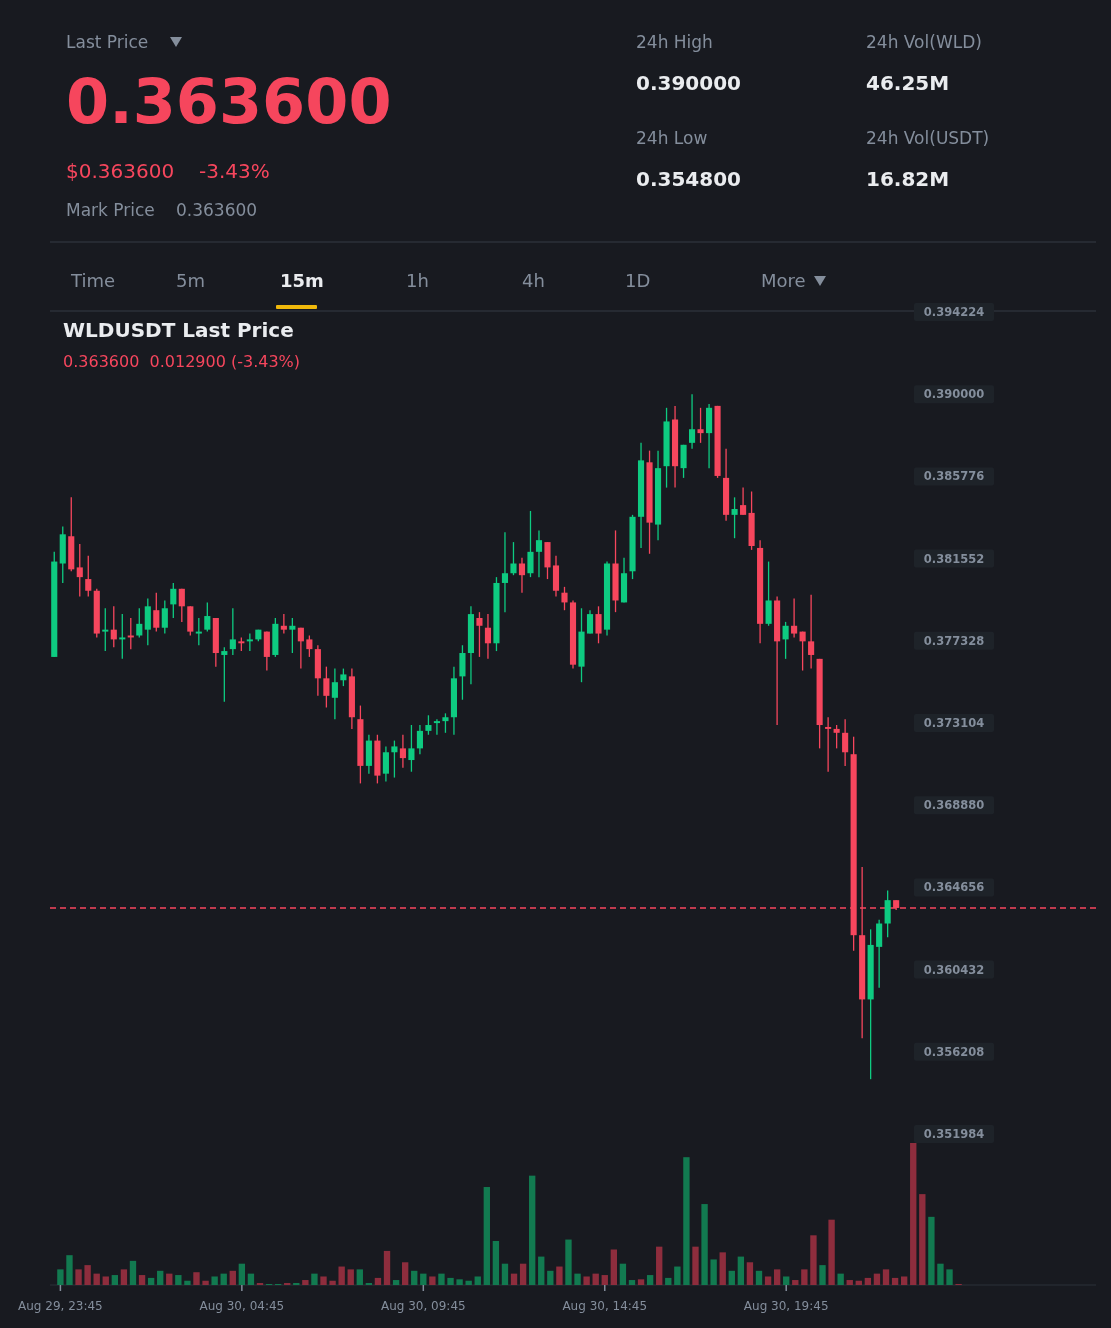 This screenshot has width=1111, height=1328. What do you see at coordinates (605, 1306) in the screenshot?
I see `x-tick-label: Aug 30, 14:45` at bounding box center [605, 1306].